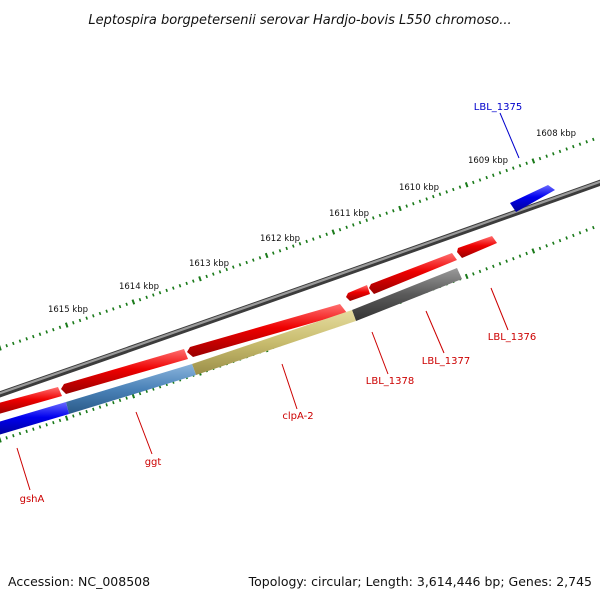  Describe the element at coordinates (79, 581) in the screenshot. I see `accession-text: Accession: NC_008508` at that location.